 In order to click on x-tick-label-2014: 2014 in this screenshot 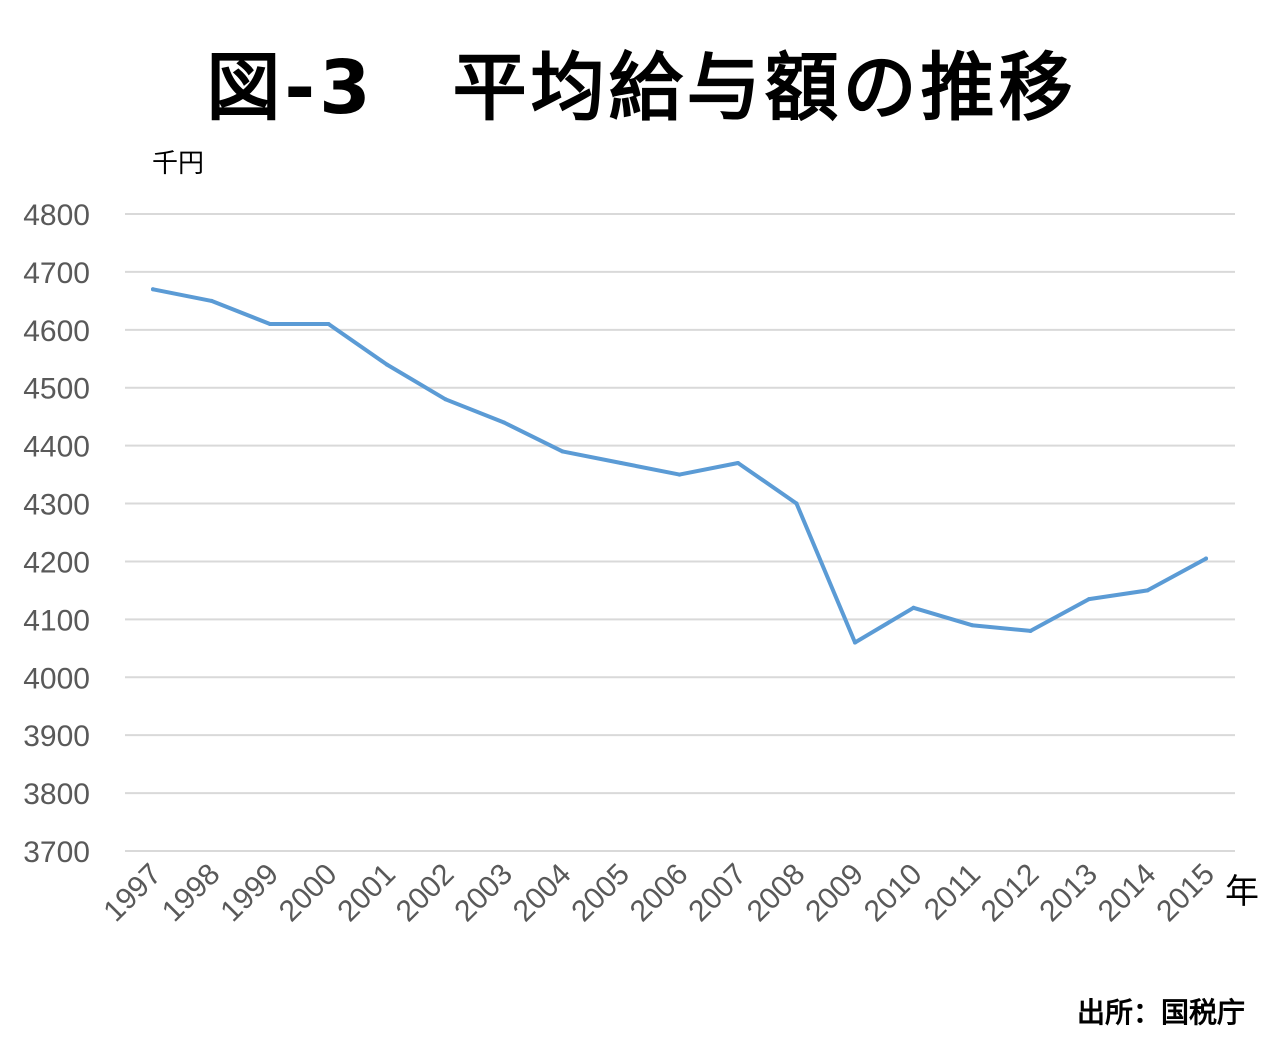, I will do `click(1127, 893)`.